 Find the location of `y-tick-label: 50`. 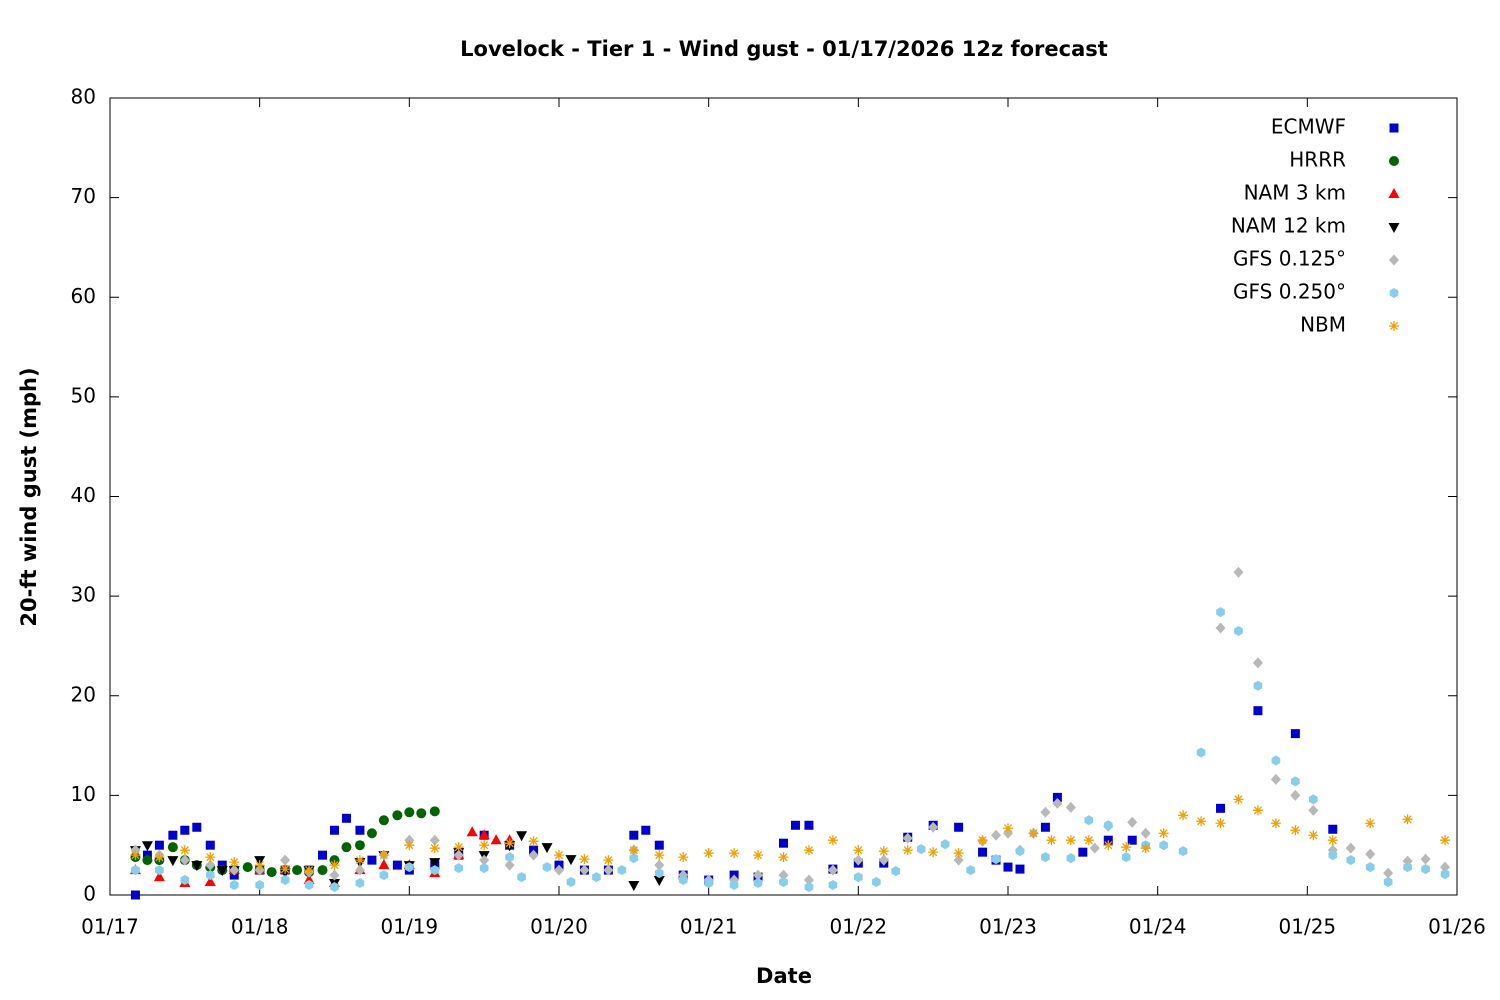

y-tick-label: 50 is located at coordinates (83, 395).